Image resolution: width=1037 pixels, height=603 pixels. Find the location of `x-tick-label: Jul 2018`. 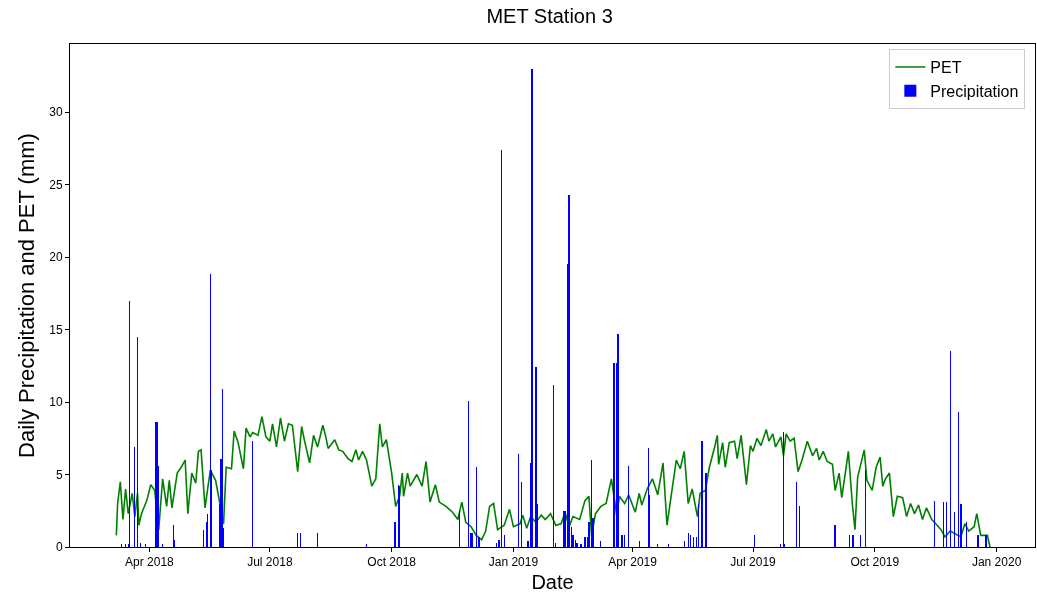

x-tick-label: Jul 2018 is located at coordinates (270, 562).